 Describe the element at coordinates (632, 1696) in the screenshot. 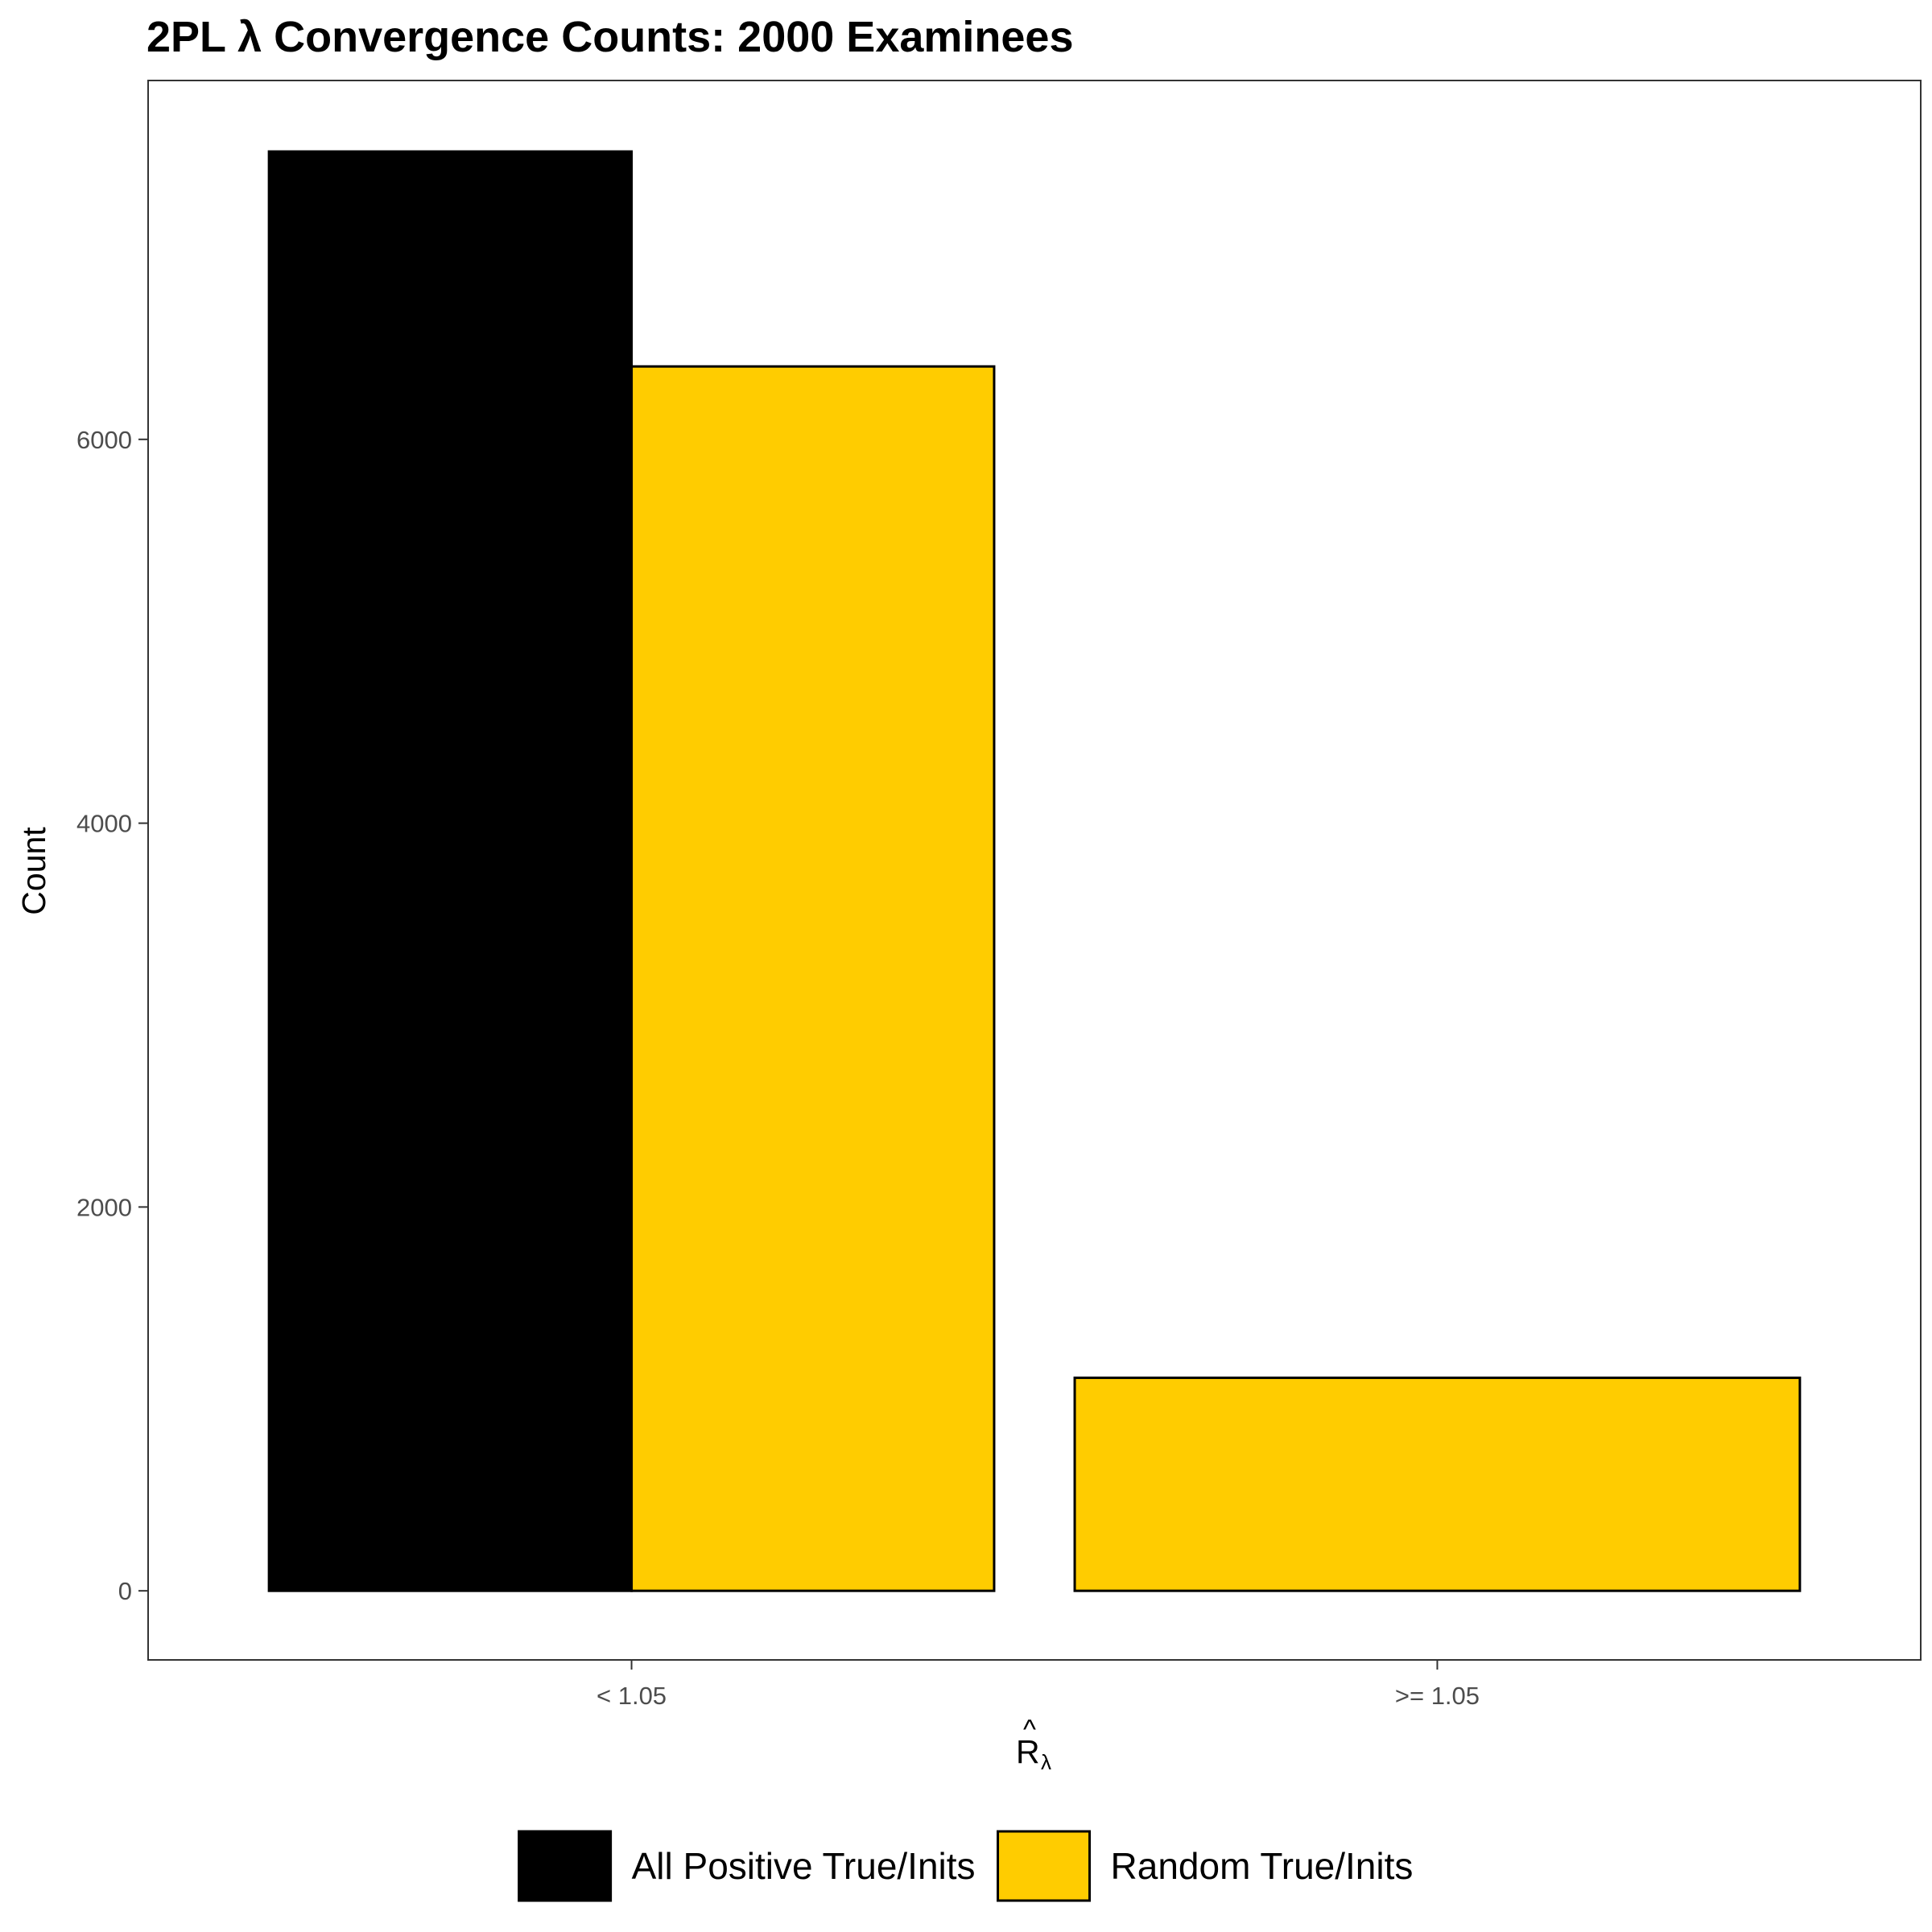

I see `x-tick-label-0: < 1.05` at that location.